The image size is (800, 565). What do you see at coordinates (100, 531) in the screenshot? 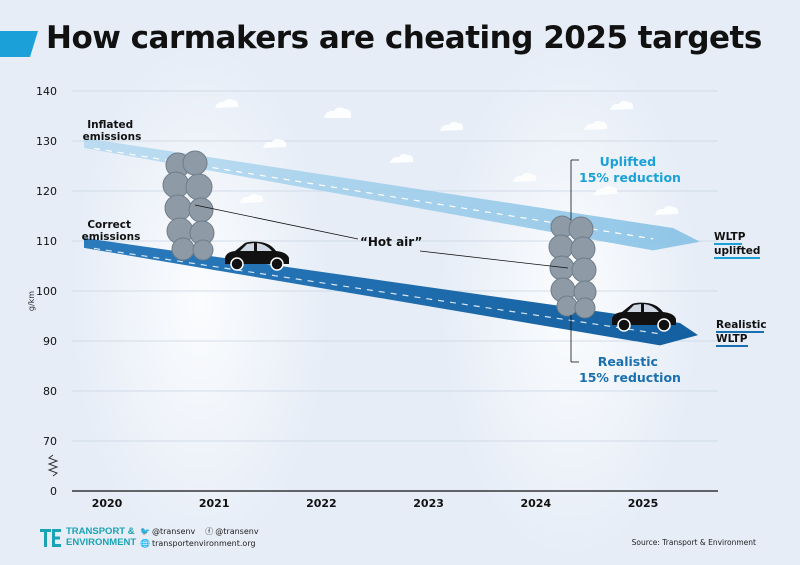
I see `brand-line-1: TRANSPORT &` at bounding box center [100, 531].